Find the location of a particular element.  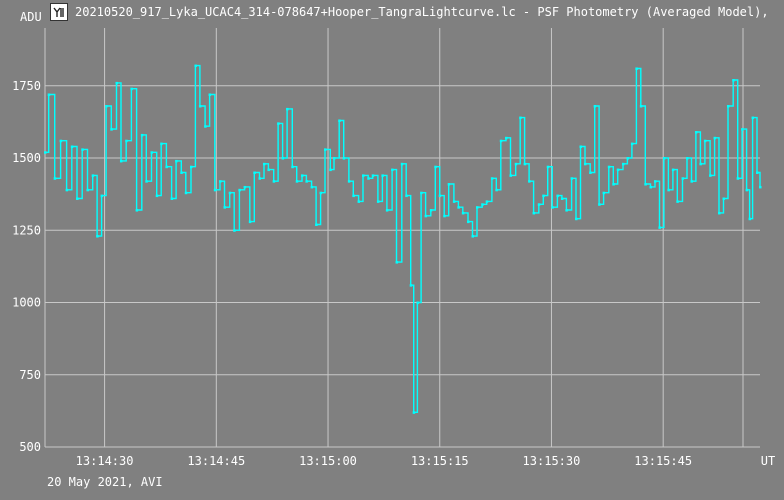

x-unit-label: UT is located at coordinates (768, 461).